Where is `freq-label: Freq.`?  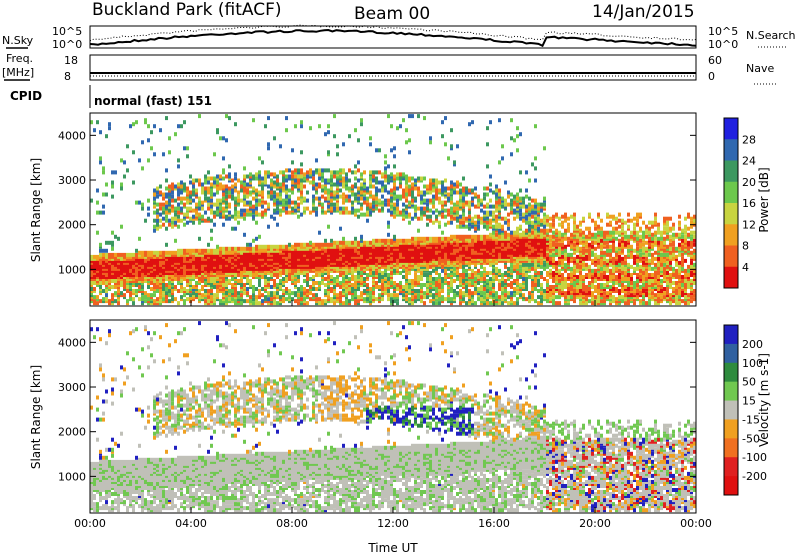 freq-label: Freq. is located at coordinates (19, 58).